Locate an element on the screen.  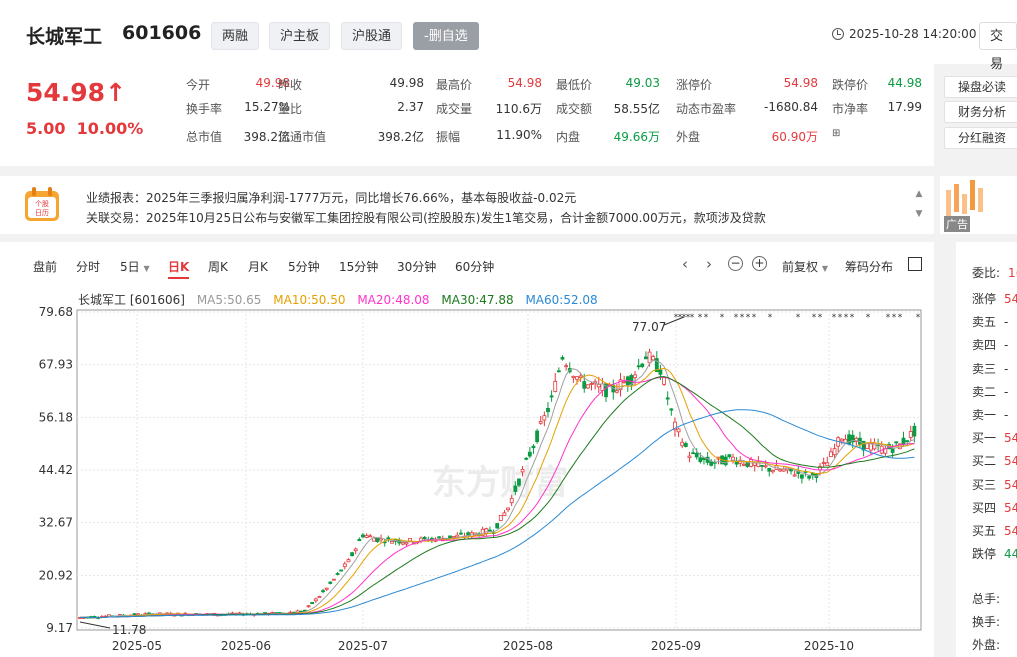
tab-daily-k: 日K is located at coordinates (179, 268).